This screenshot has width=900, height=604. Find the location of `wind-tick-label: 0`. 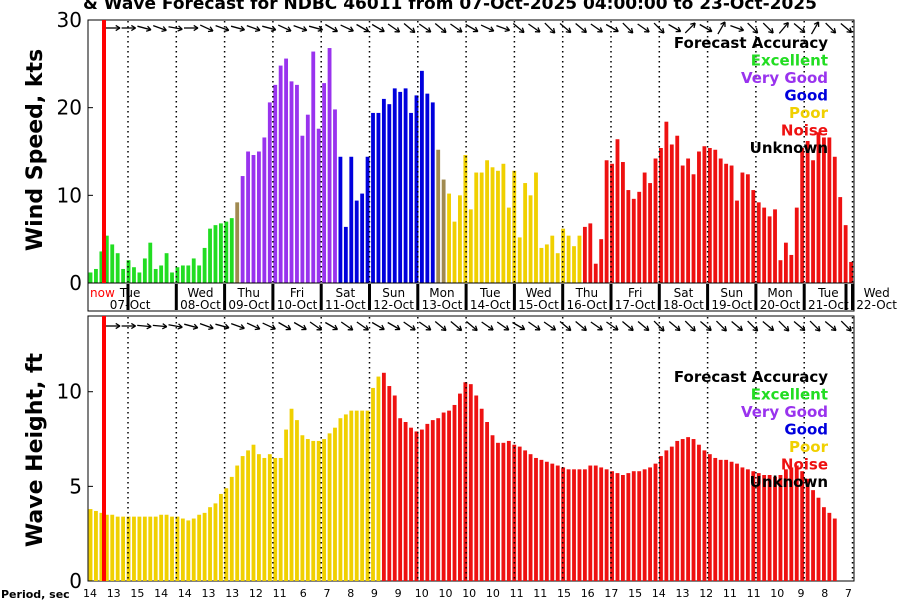

wind-tick-label: 0 is located at coordinates (75, 283).